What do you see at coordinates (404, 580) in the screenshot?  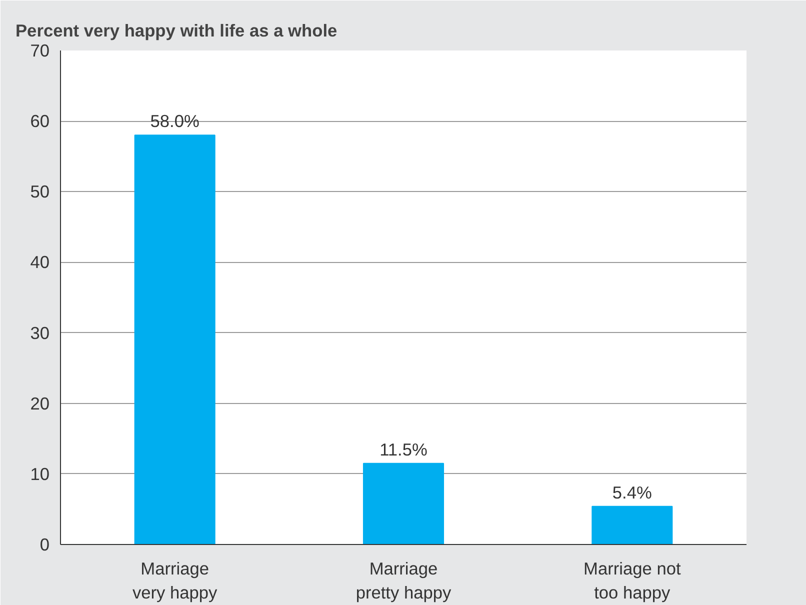 I see `x-tick-label: Marriage pretty happy` at bounding box center [404, 580].